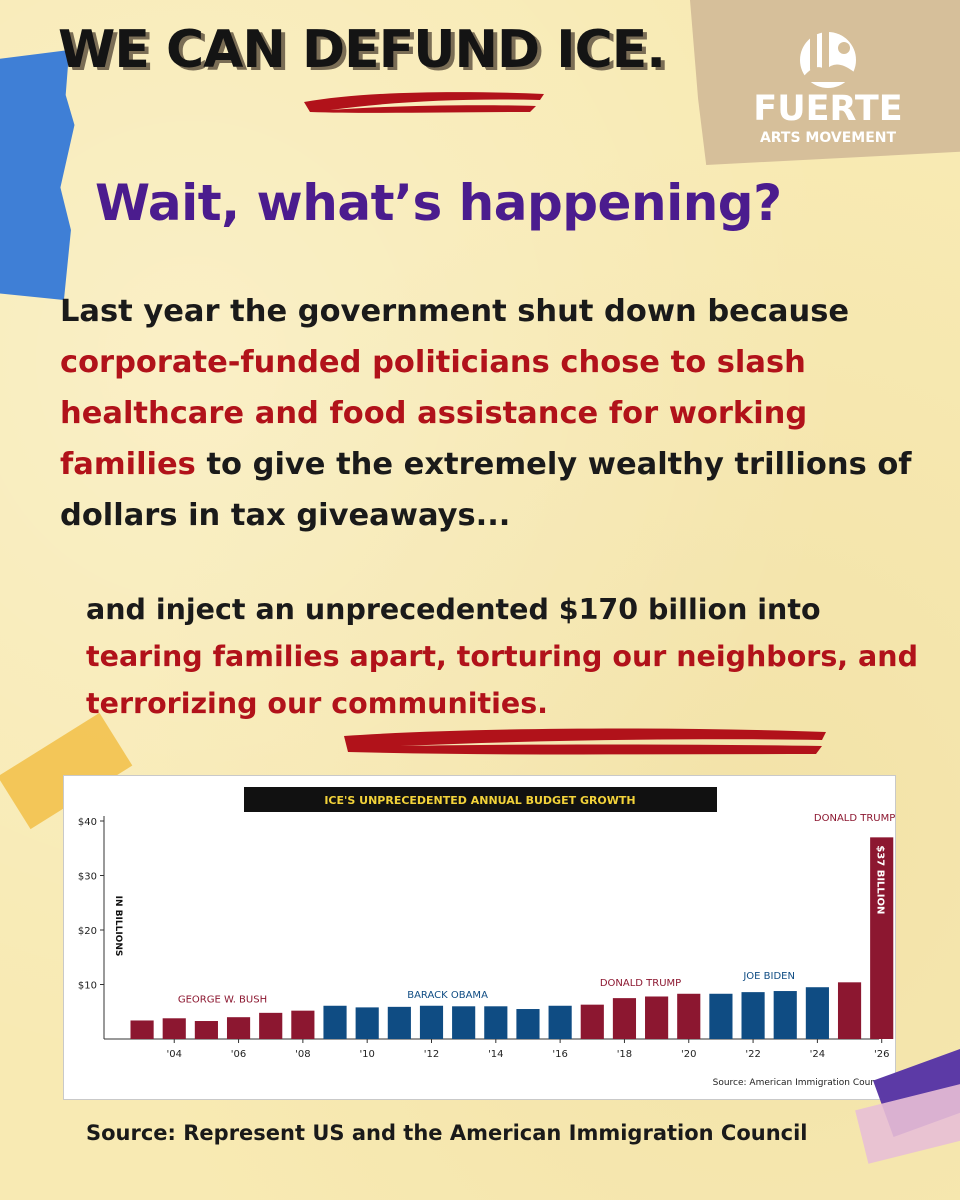  What do you see at coordinates (222, 1000) in the screenshot?
I see `administration-label: GEORGE W. BUSH` at bounding box center [222, 1000].